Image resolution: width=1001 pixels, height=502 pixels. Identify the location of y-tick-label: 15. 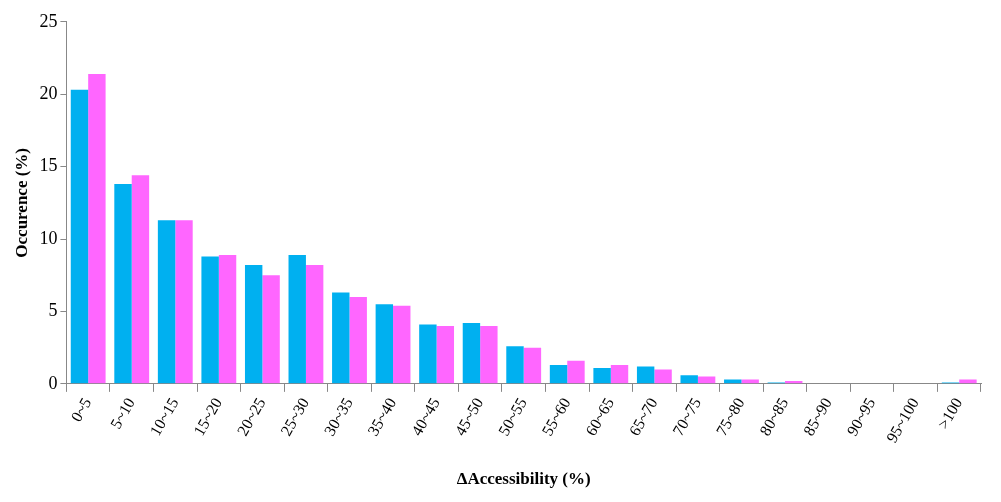
(48, 165).